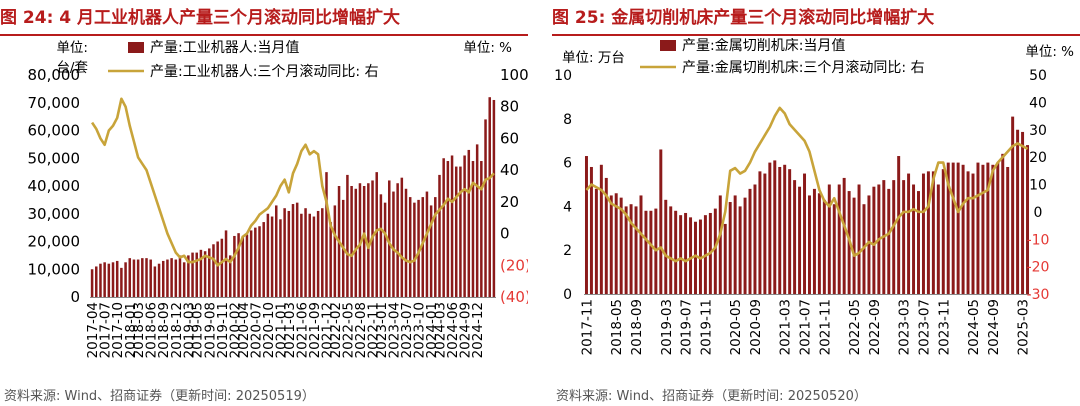 This screenshot has height=406, width=1080. What do you see at coordinates (593, 58) in the screenshot?
I see `unit-label: 单位: 万台` at bounding box center [593, 58].